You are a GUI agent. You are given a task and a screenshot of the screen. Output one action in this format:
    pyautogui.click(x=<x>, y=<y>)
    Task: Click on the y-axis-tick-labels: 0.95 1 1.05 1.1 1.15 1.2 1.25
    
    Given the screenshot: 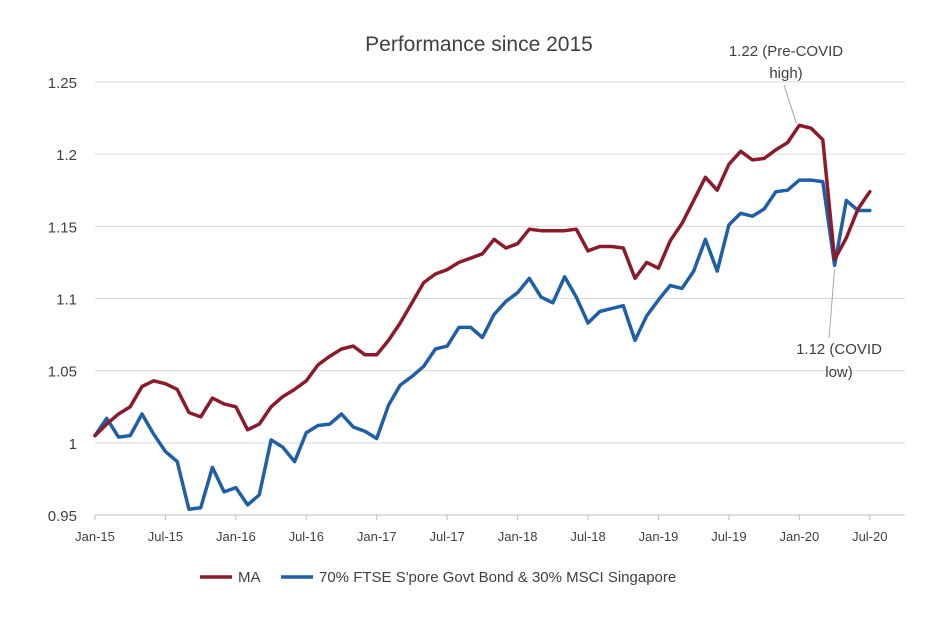 What is the action you would take?
    pyautogui.click(x=62, y=300)
    